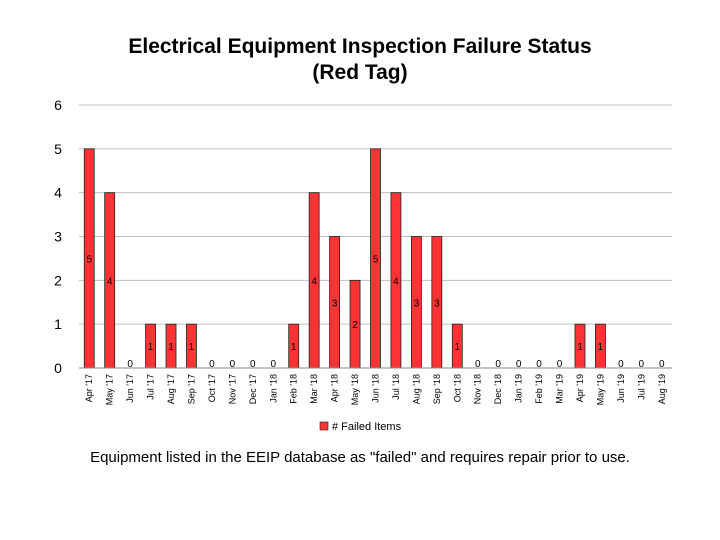 Image resolution: width=720 pixels, height=540 pixels. What do you see at coordinates (232, 389) in the screenshot?
I see `x-tick-label: Nov '17` at bounding box center [232, 389].